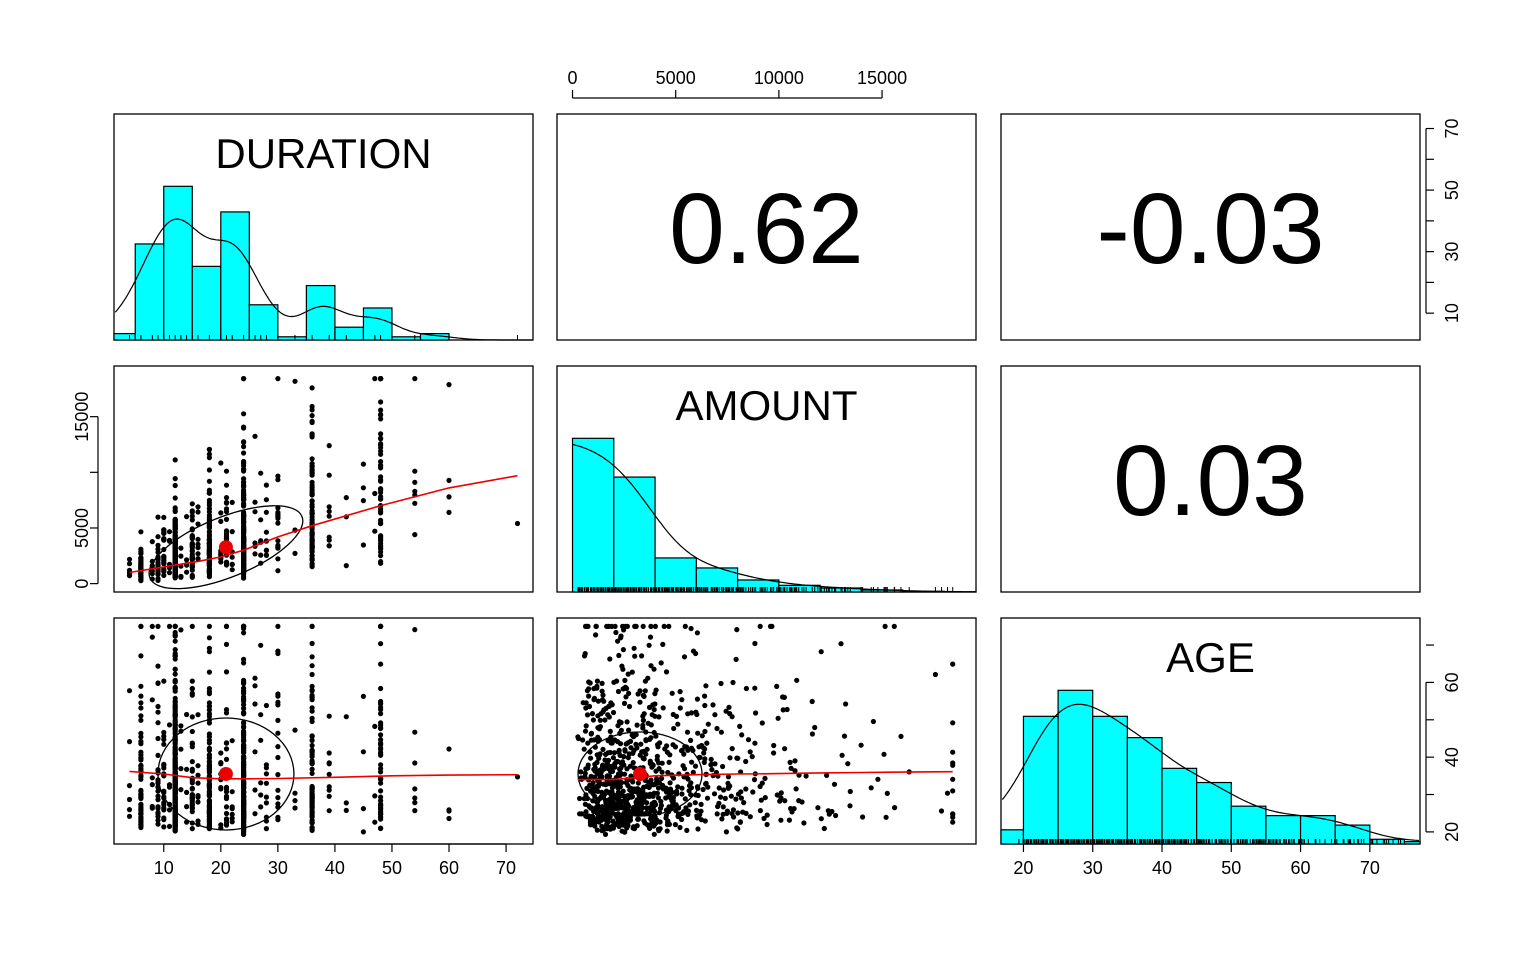 This screenshot has width=1536, height=965. Describe the element at coordinates (779, 78) in the screenshot. I see `tick-label: 10000` at that location.